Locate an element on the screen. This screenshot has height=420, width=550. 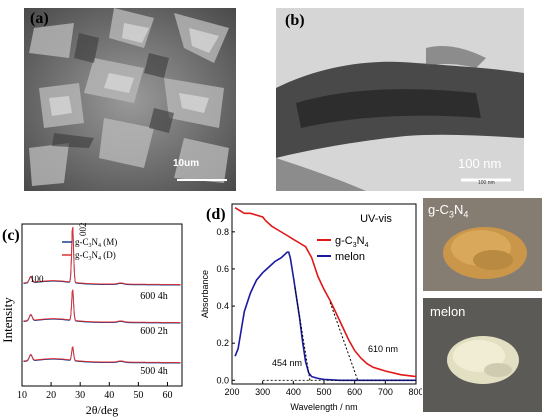
legend-label-d: g-C3N4 (D) is located at coordinates (95, 256).